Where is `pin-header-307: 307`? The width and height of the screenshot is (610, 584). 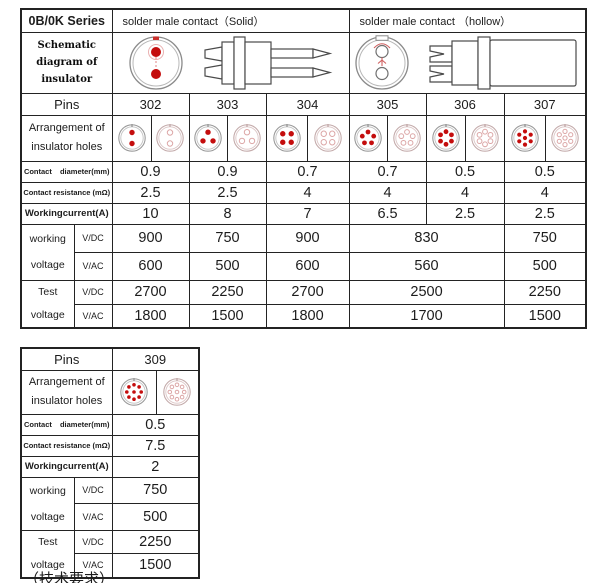
pin-header-307: 307 is located at coordinates (545, 104).